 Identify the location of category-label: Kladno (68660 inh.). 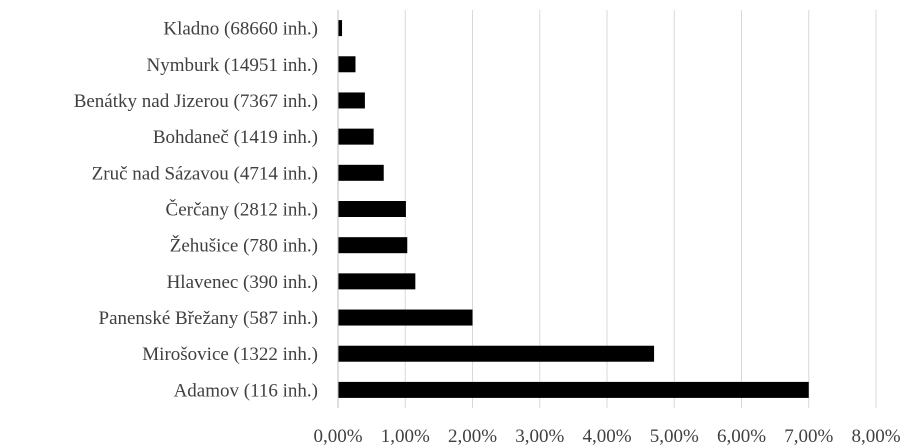
(240, 29).